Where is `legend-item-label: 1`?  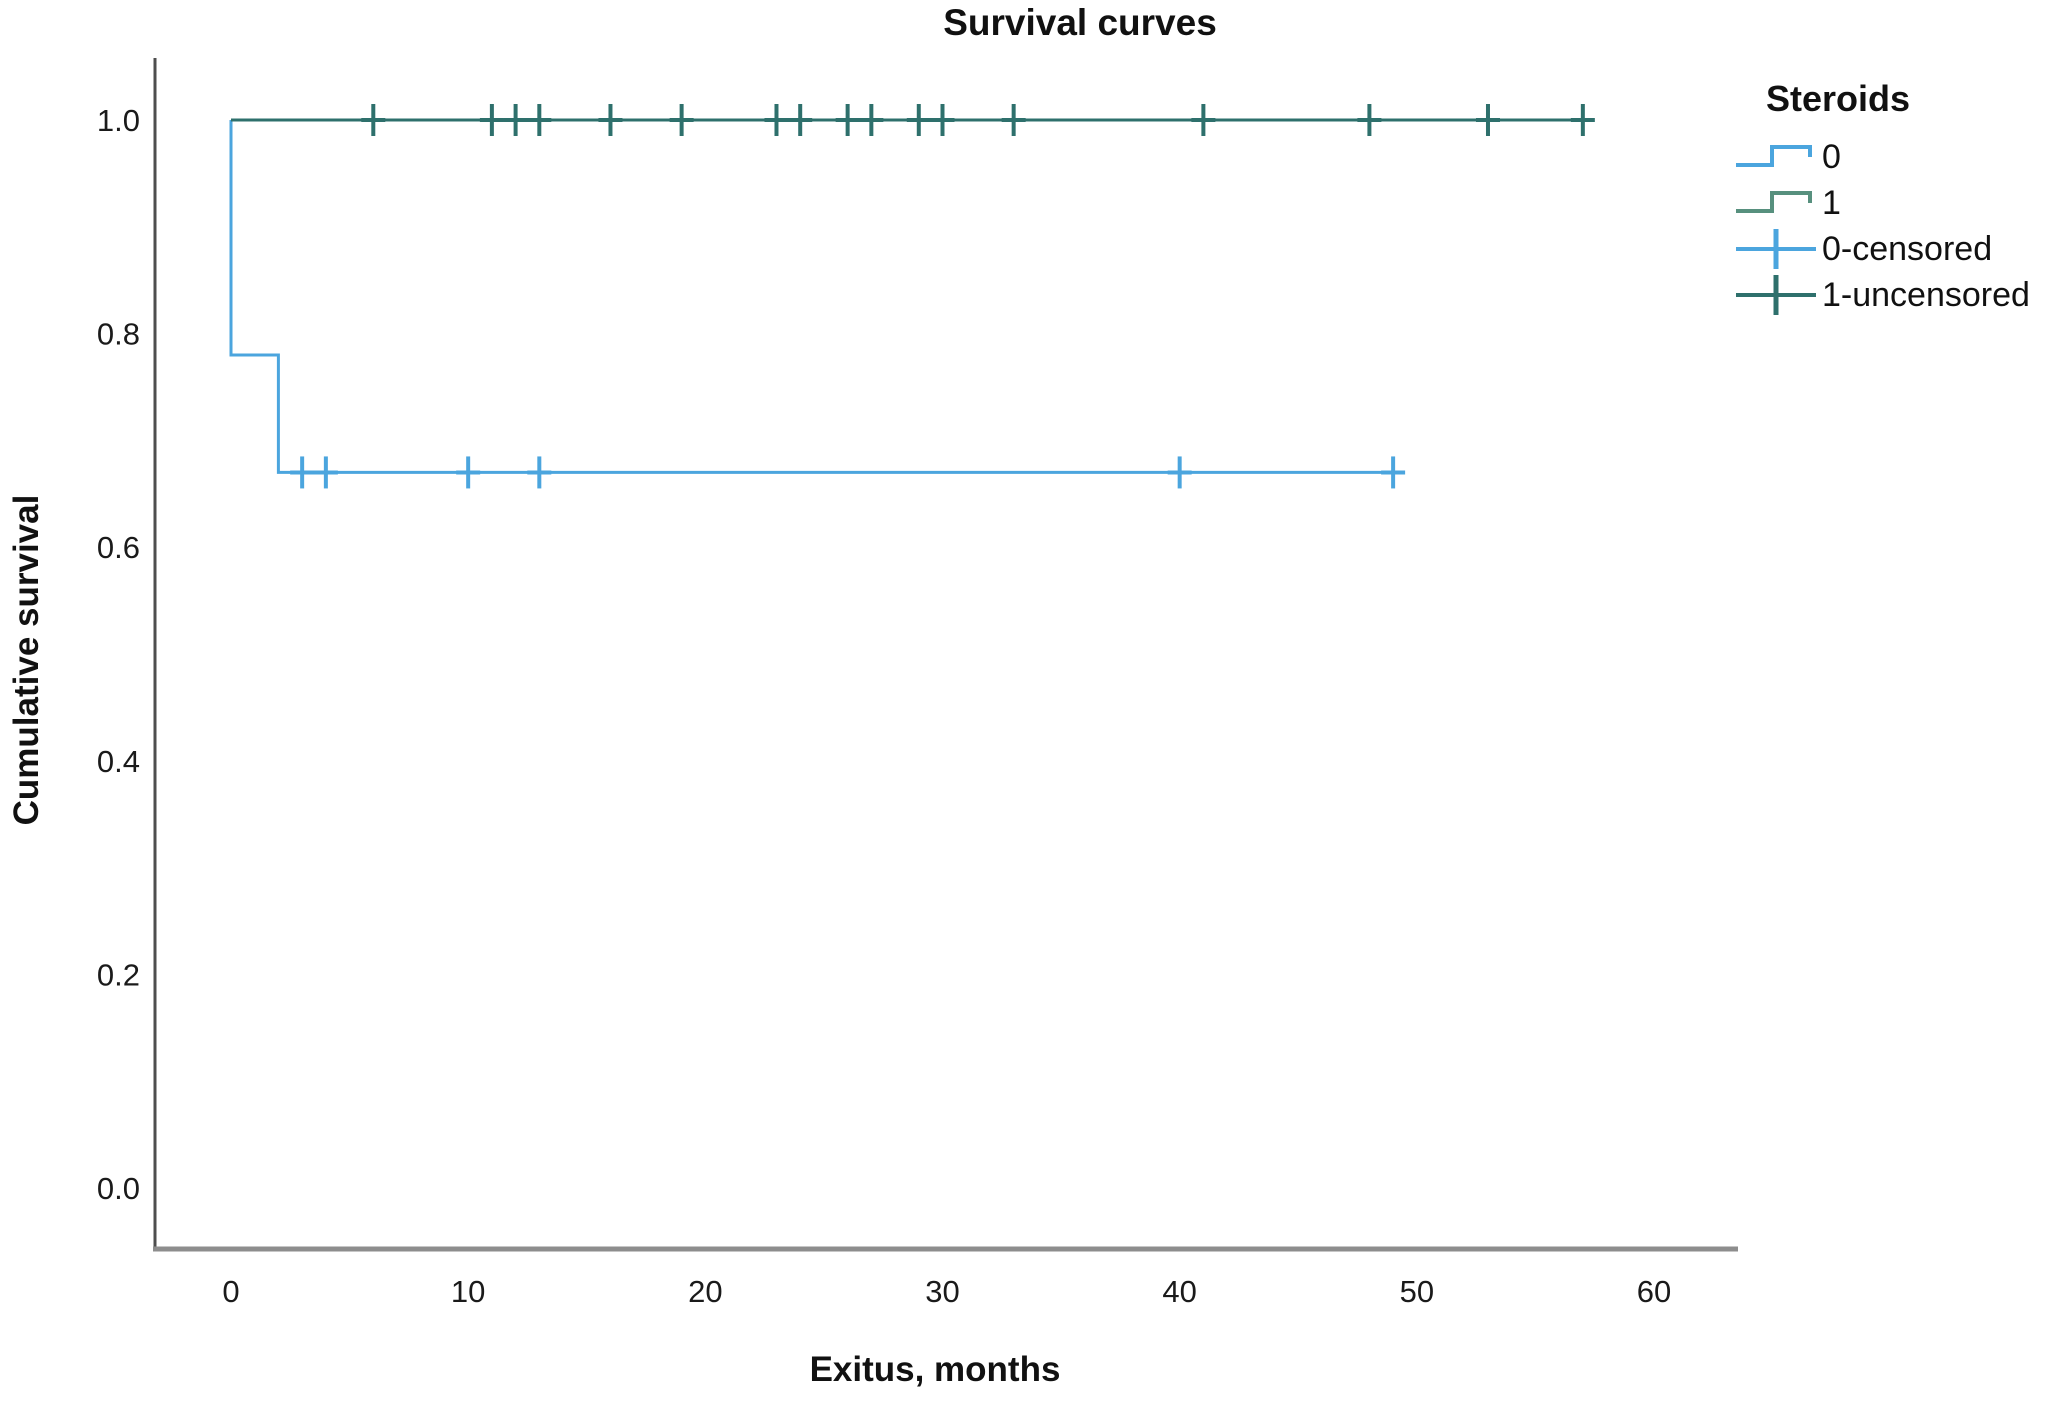
legend-item-label: 1 is located at coordinates (1831, 202).